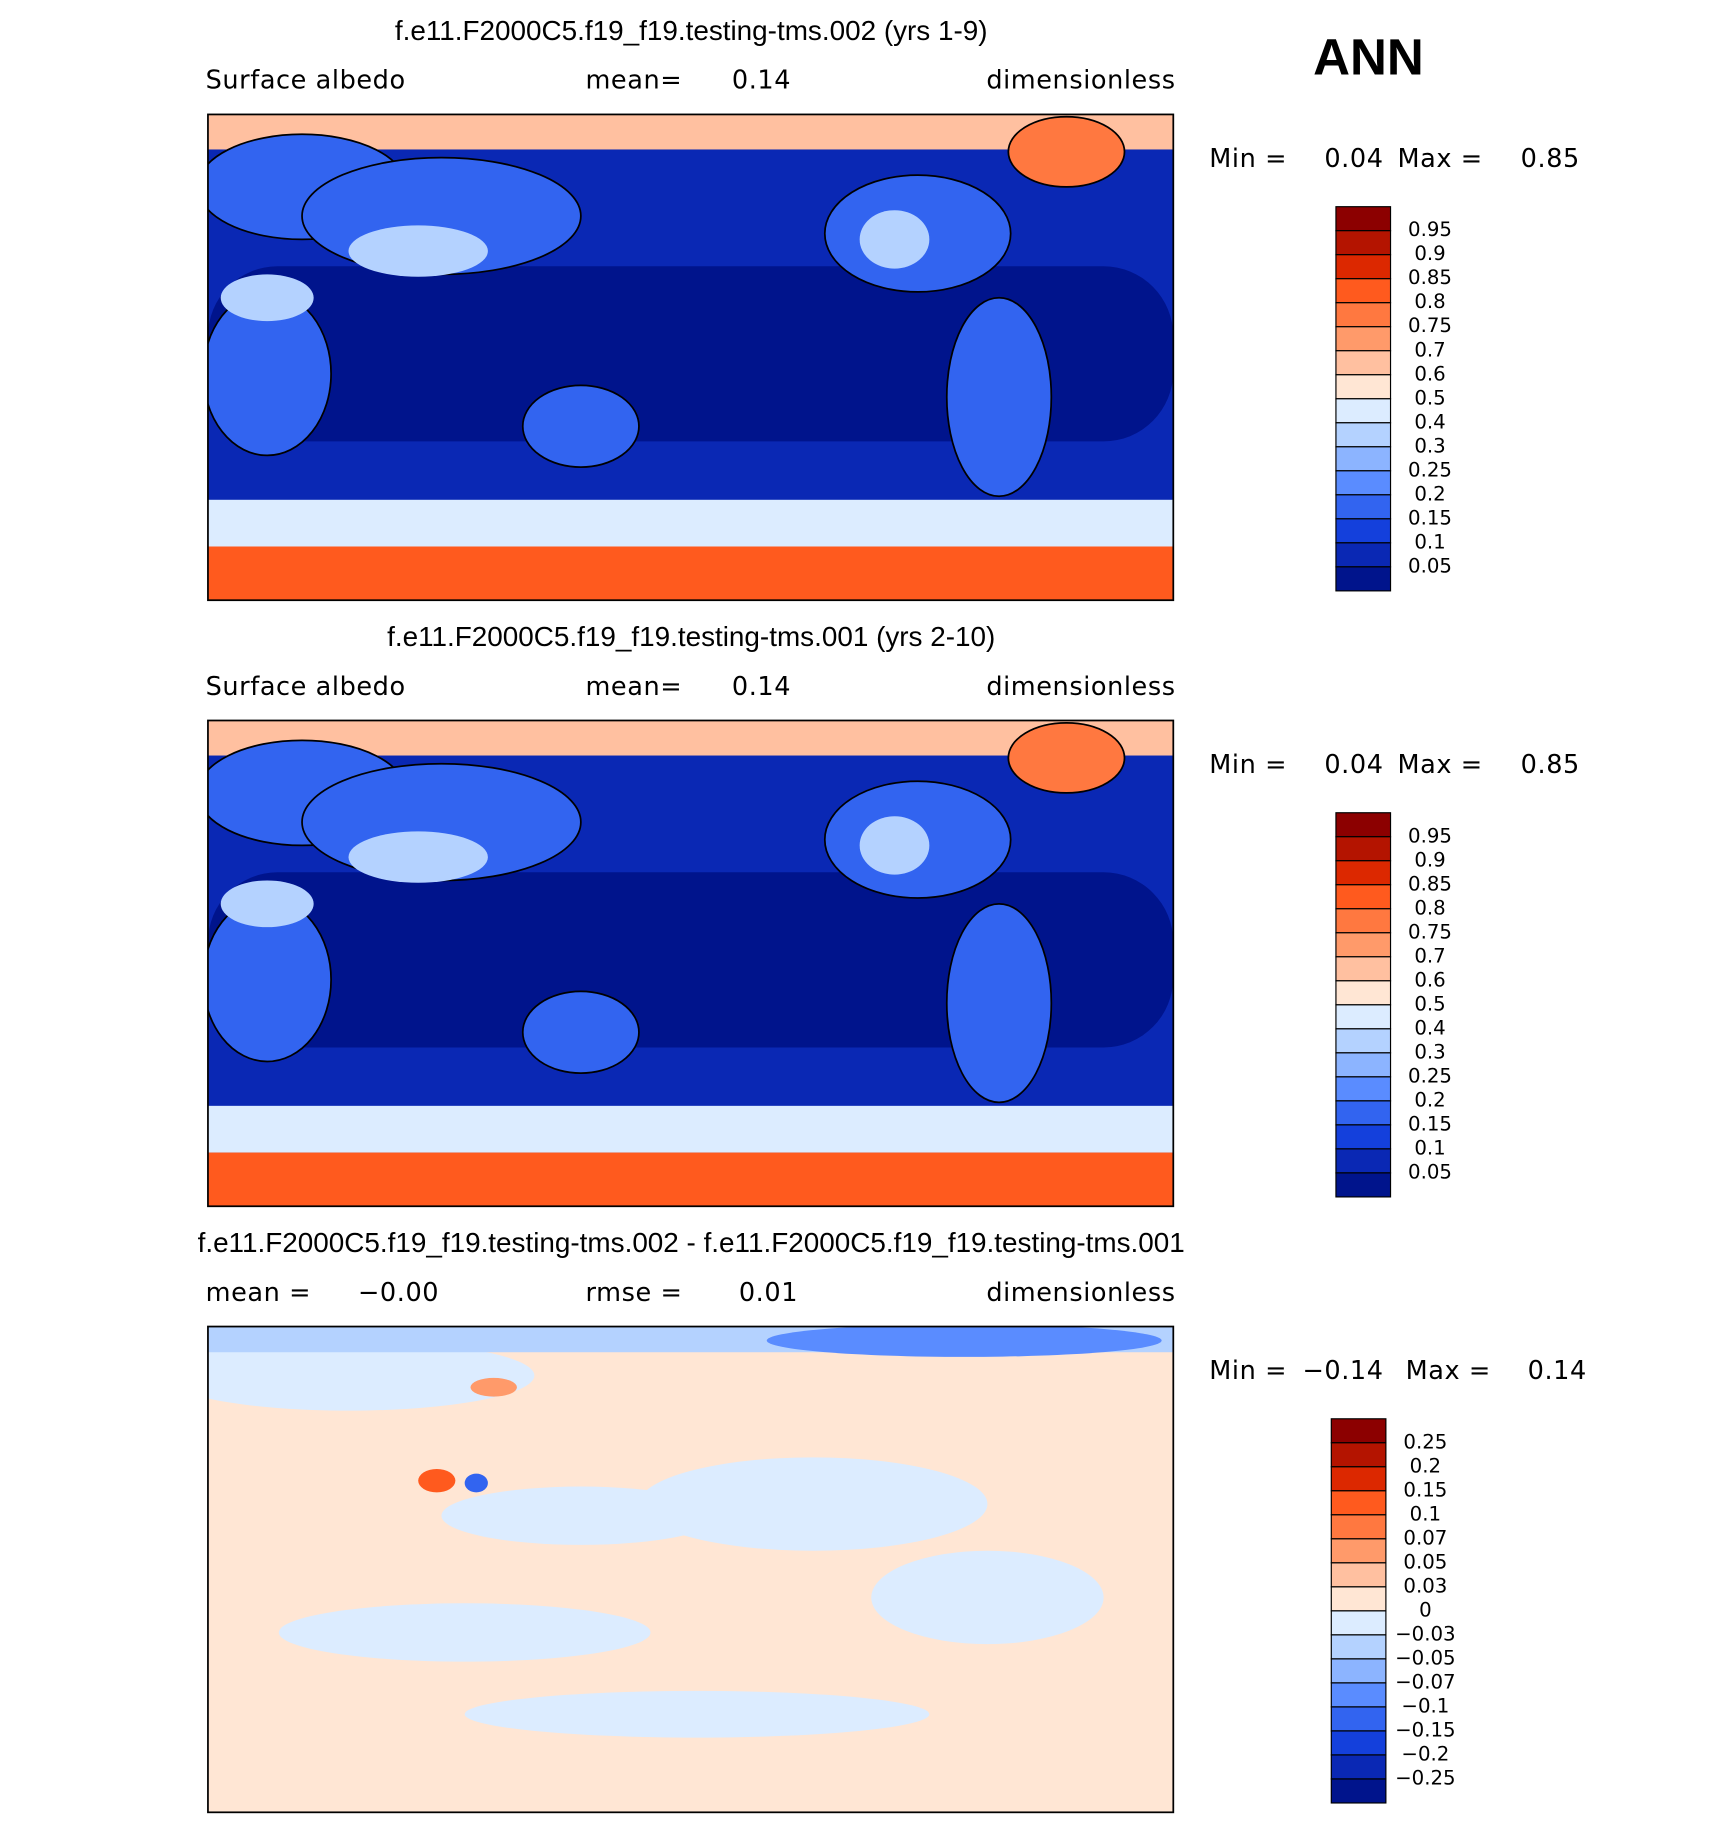 The image size is (1710, 1831). What do you see at coordinates (1425, 1657) in the screenshot?
I see `colorbar-label: −0.05` at bounding box center [1425, 1657].